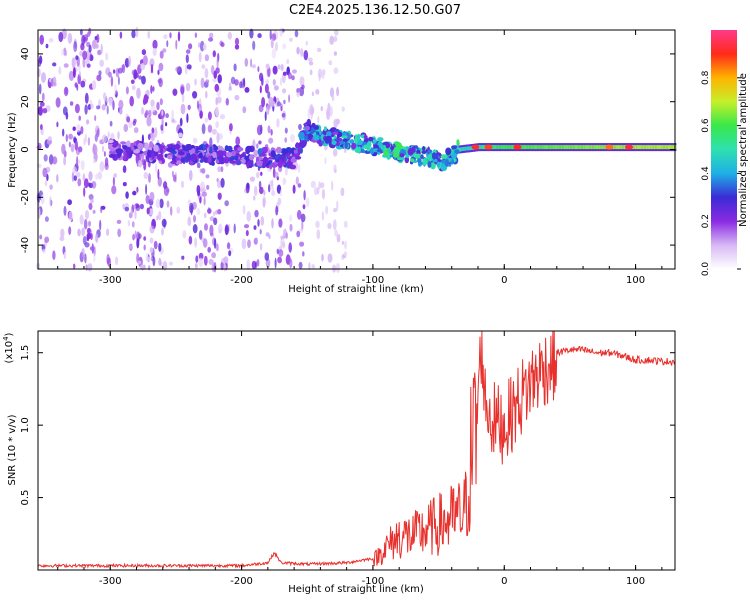 The width and height of the screenshot is (750, 600). I want to click on signal-peak, so click(609, 147).